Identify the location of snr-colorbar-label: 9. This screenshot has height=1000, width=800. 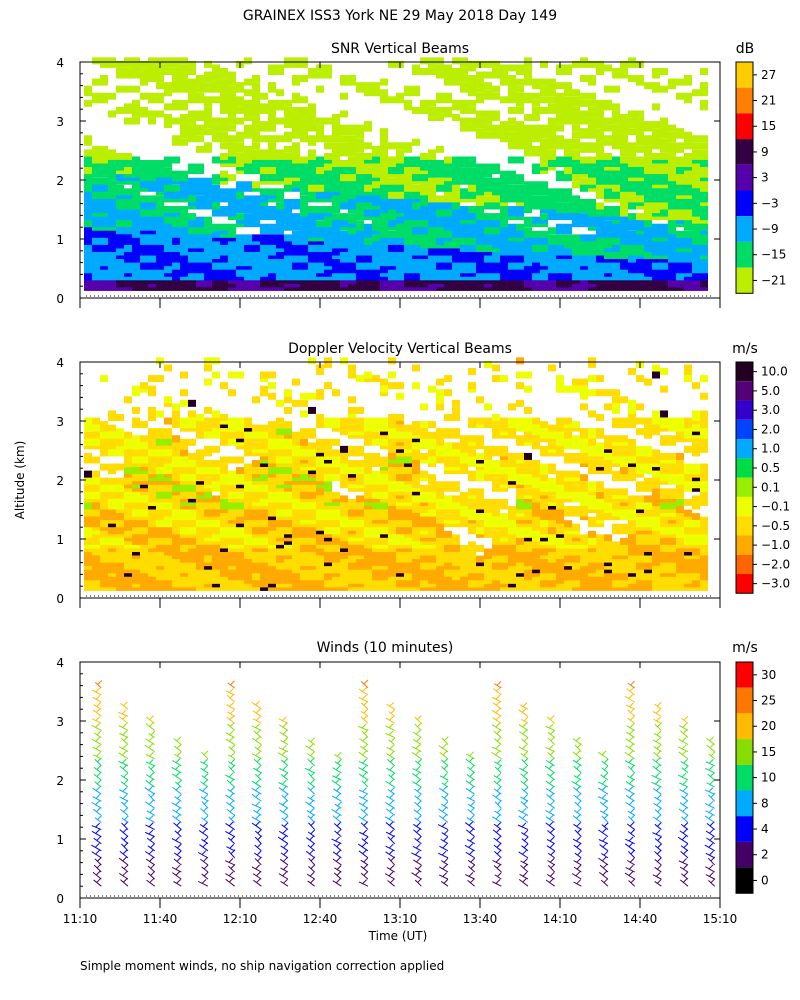
(765, 152).